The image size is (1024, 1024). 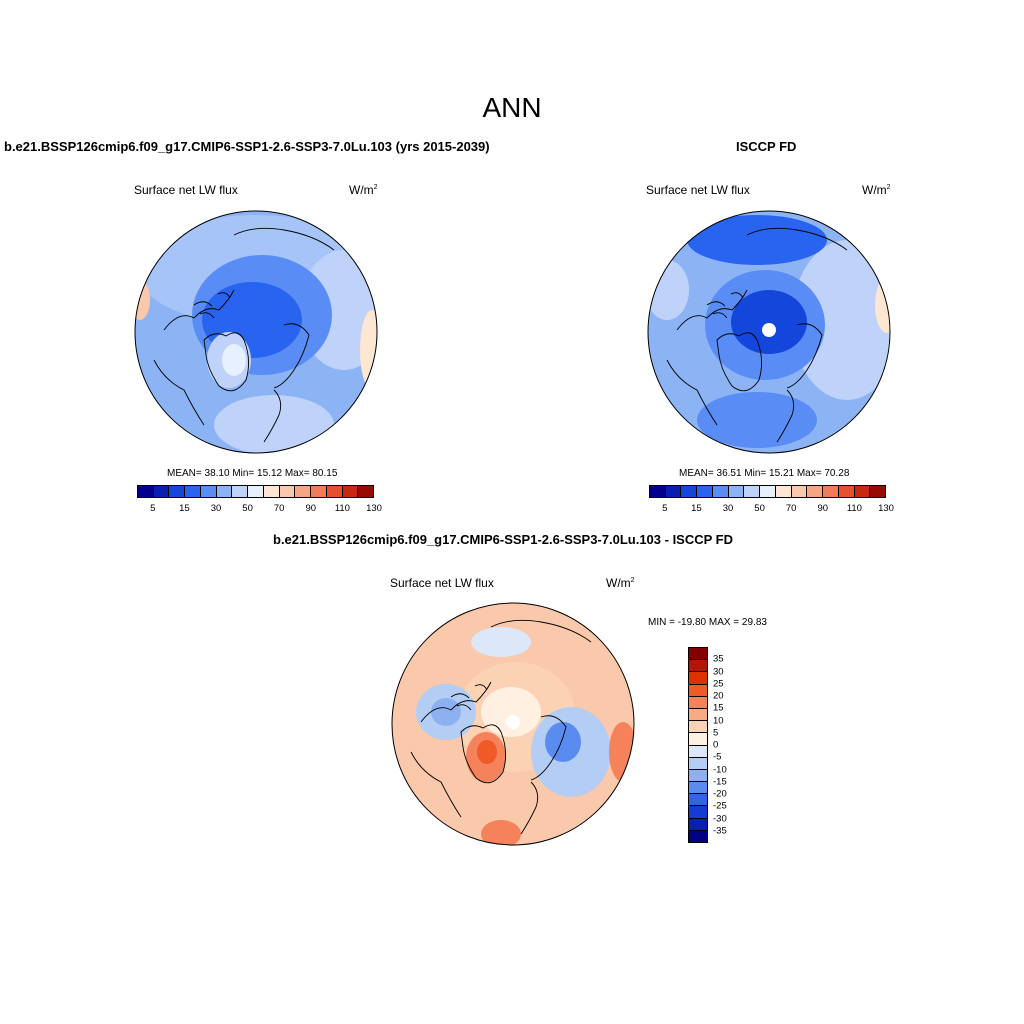 What do you see at coordinates (720, 818) in the screenshot?
I see `colorbar-tick-label: -30` at bounding box center [720, 818].